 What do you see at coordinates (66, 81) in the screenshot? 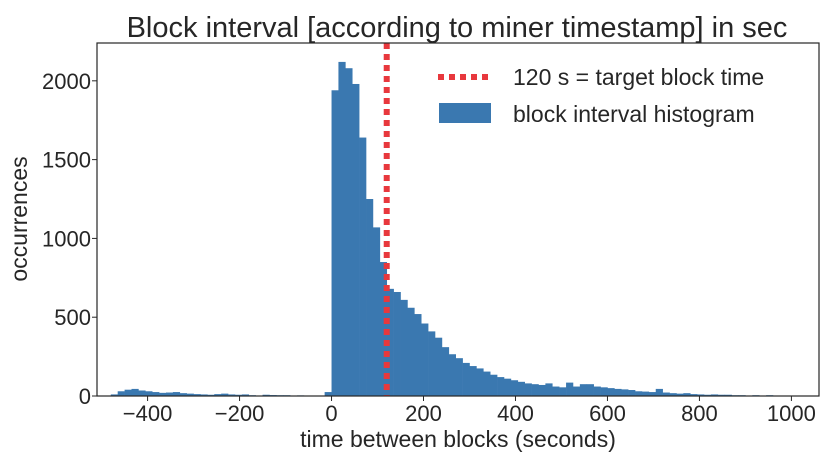
I see `y-tick-label: 2000` at bounding box center [66, 81].